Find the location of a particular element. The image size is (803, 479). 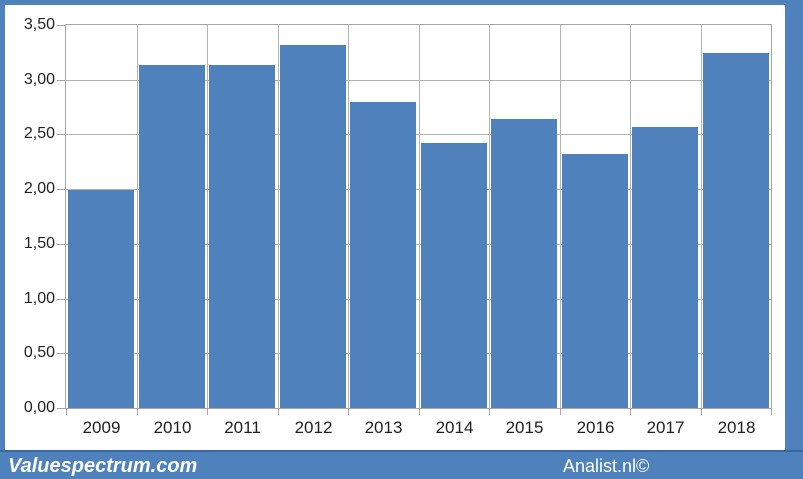

x-tick-label: 2011 is located at coordinates (242, 427).